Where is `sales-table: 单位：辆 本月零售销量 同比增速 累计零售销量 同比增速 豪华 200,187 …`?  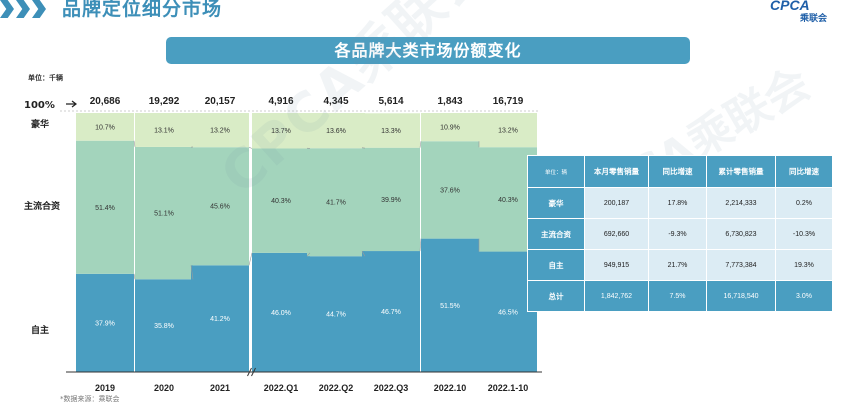 sales-table: 单位：辆 本月零售销量 同比增速 累计零售销量 同比增速 豪华 200,187 … is located at coordinates (679, 233).